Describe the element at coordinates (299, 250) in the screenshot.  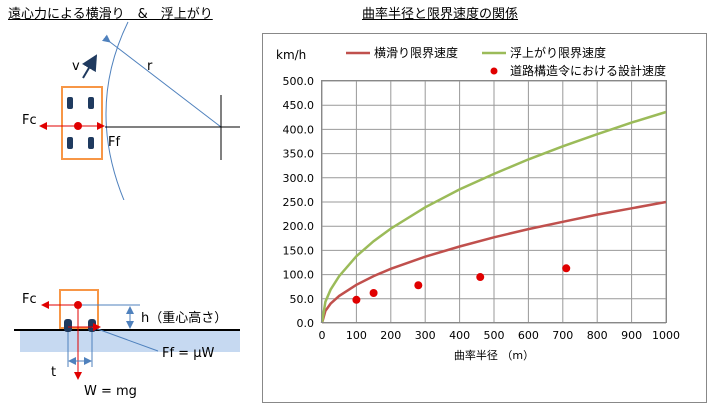
I see `y-tick-label: 150.0` at that location.